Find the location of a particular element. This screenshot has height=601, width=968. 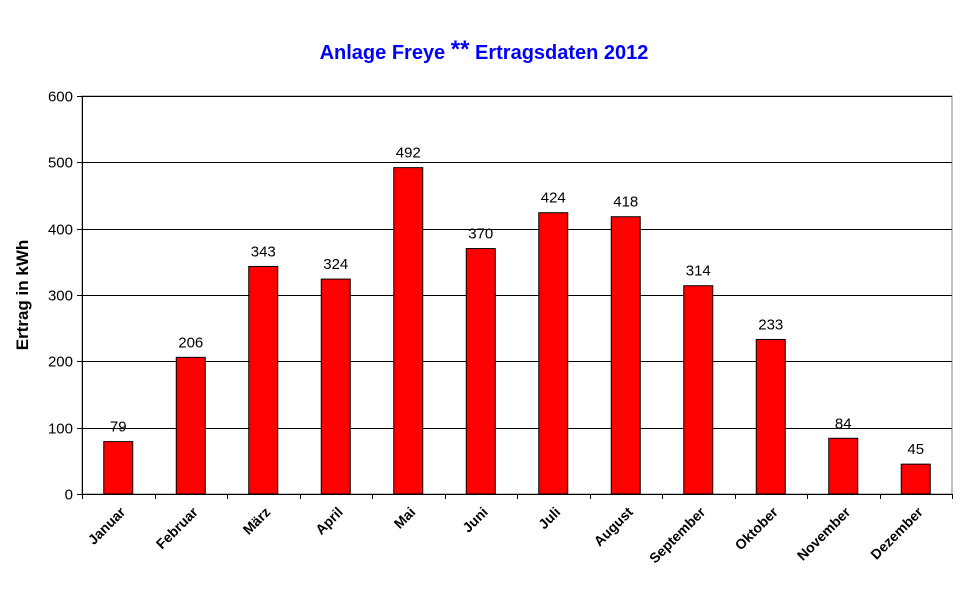

y-tick-label: 0 is located at coordinates (69, 495).